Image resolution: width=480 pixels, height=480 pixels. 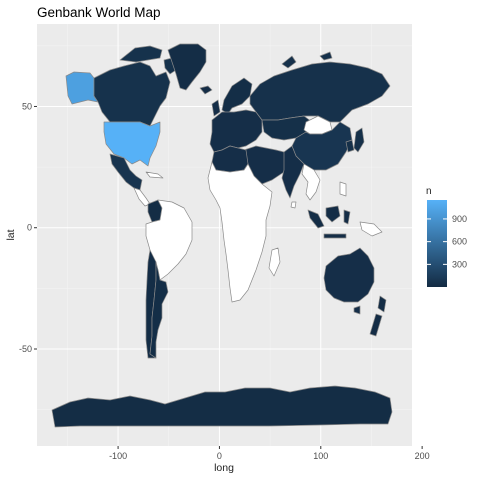 What do you see at coordinates (382, 304) in the screenshot?
I see `region-new-zealand-north` at bounding box center [382, 304].